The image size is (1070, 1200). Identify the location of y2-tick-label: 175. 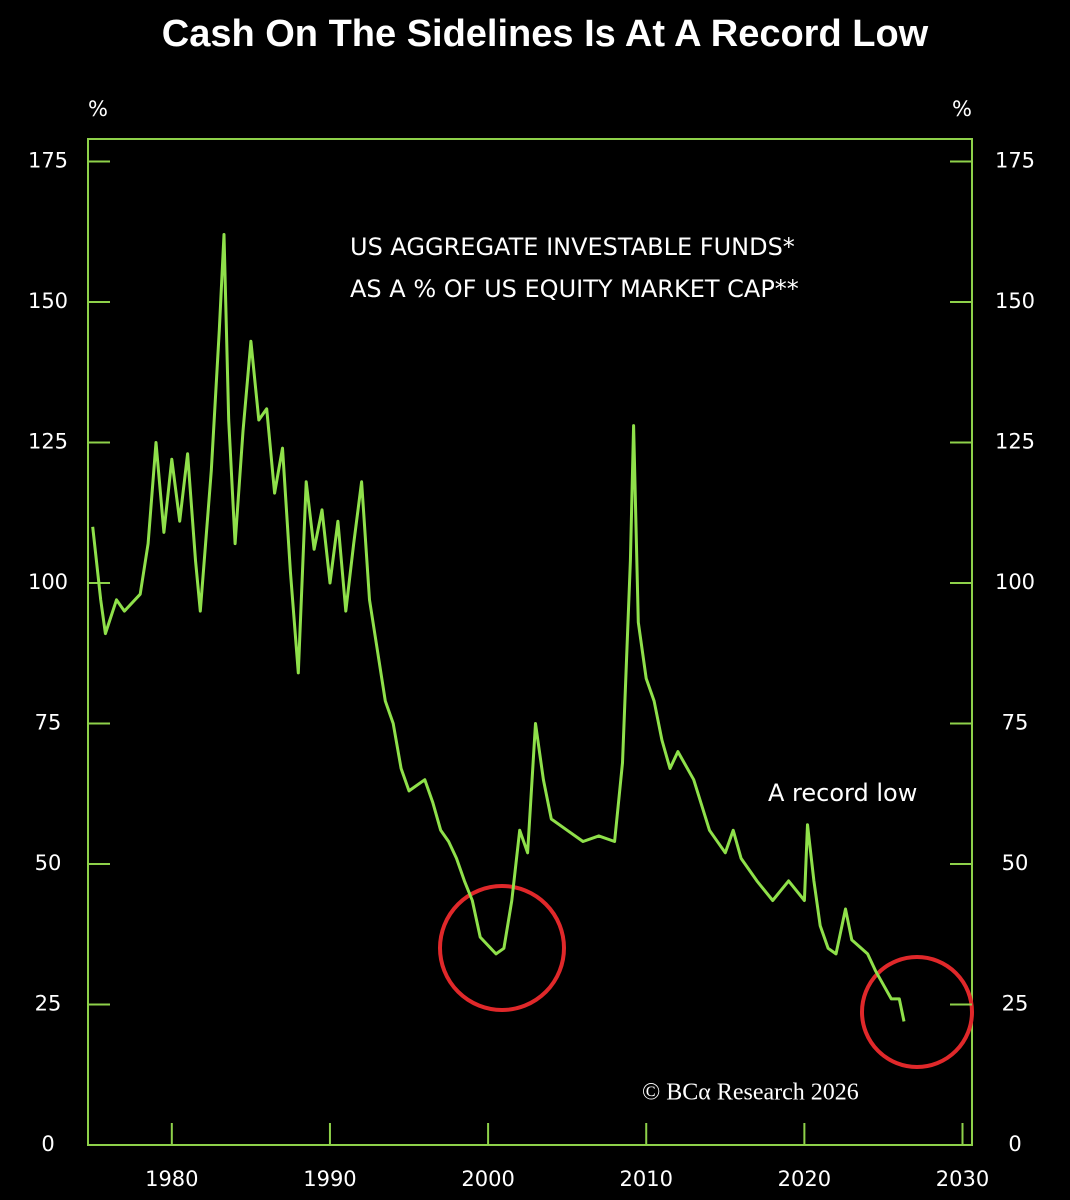
(1015, 160).